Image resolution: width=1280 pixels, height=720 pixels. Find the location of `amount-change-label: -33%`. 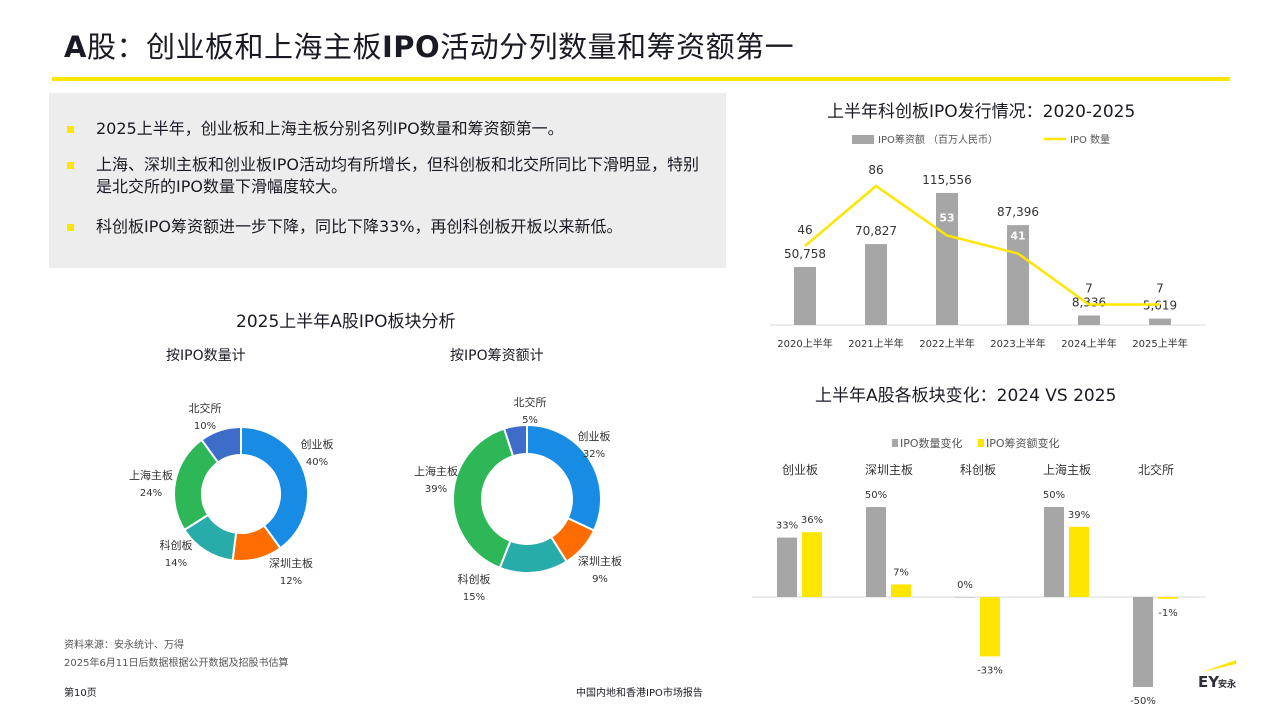

amount-change-label: -33% is located at coordinates (990, 670).